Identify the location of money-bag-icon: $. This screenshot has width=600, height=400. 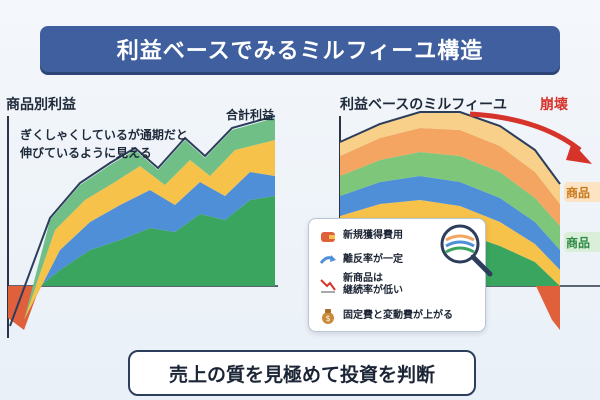
(328, 316).